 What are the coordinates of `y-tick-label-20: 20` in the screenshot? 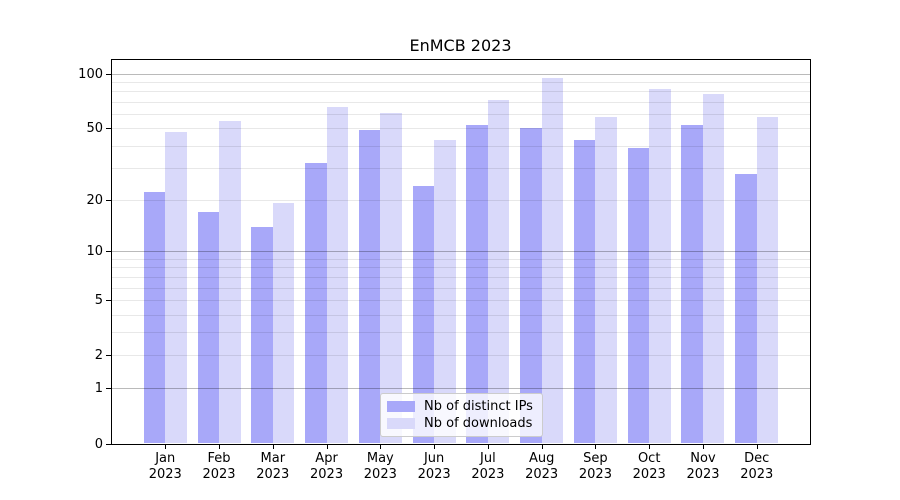 It's located at (94, 200).